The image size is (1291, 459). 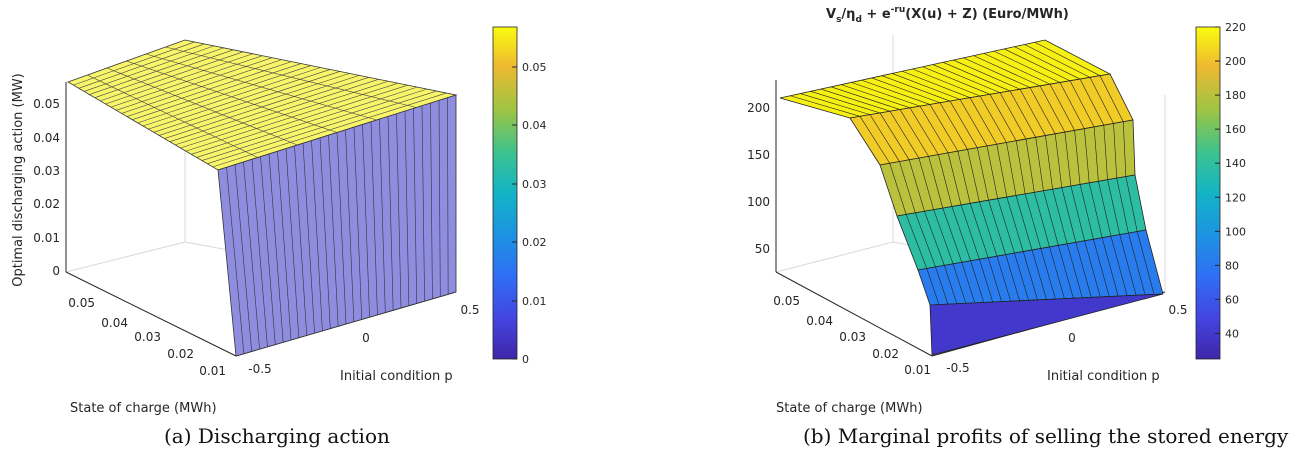 I want to click on right-z-tick: 150, so click(x=758, y=155).